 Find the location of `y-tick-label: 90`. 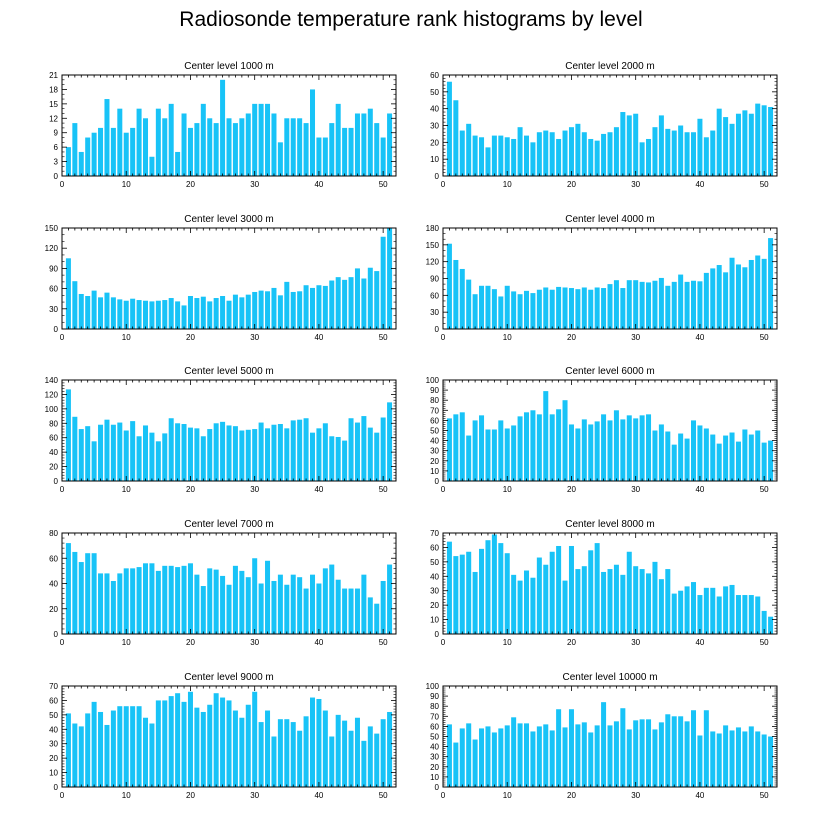

y-tick-label: 90 is located at coordinates (434, 390).